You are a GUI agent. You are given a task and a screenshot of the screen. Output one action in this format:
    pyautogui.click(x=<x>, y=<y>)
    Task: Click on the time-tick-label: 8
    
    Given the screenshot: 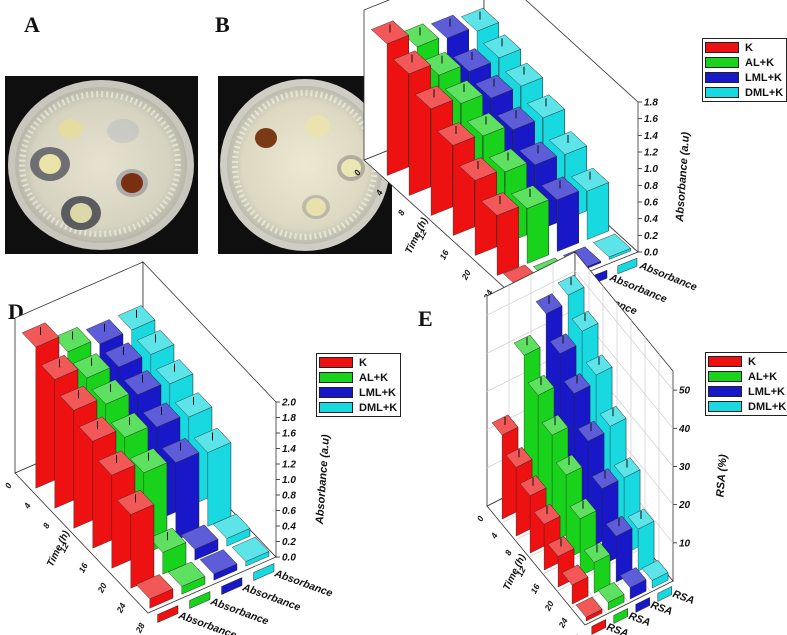 What is the action you would take?
    pyautogui.click(x=508, y=552)
    